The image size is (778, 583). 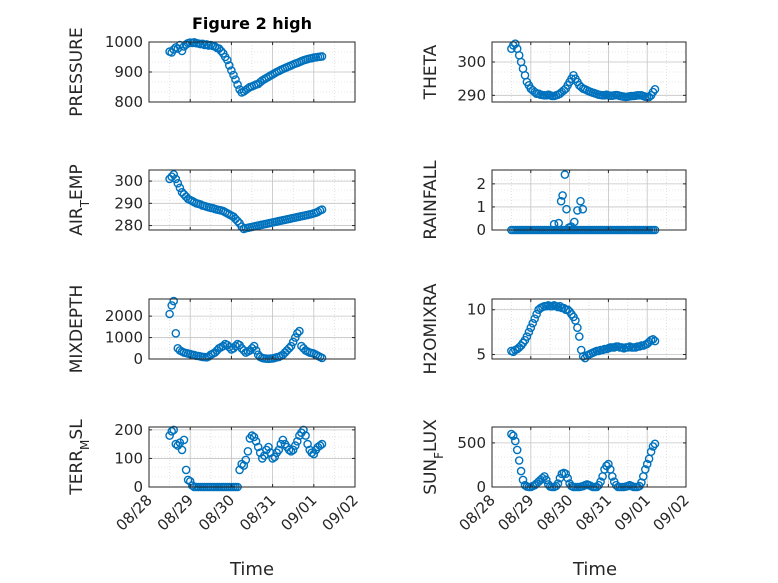 What do you see at coordinates (340, 512) in the screenshot?
I see `x-tick-label: 09/02` at bounding box center [340, 512].